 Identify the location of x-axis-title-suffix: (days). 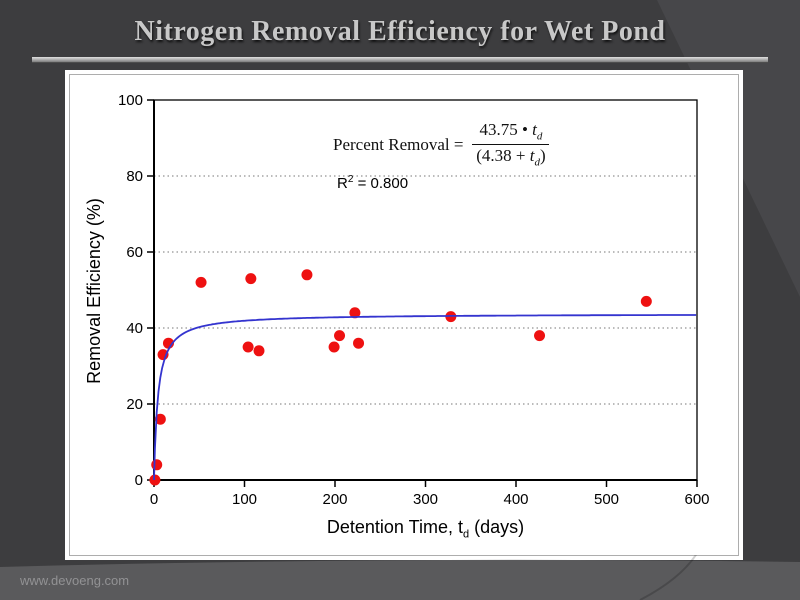
(497, 527).